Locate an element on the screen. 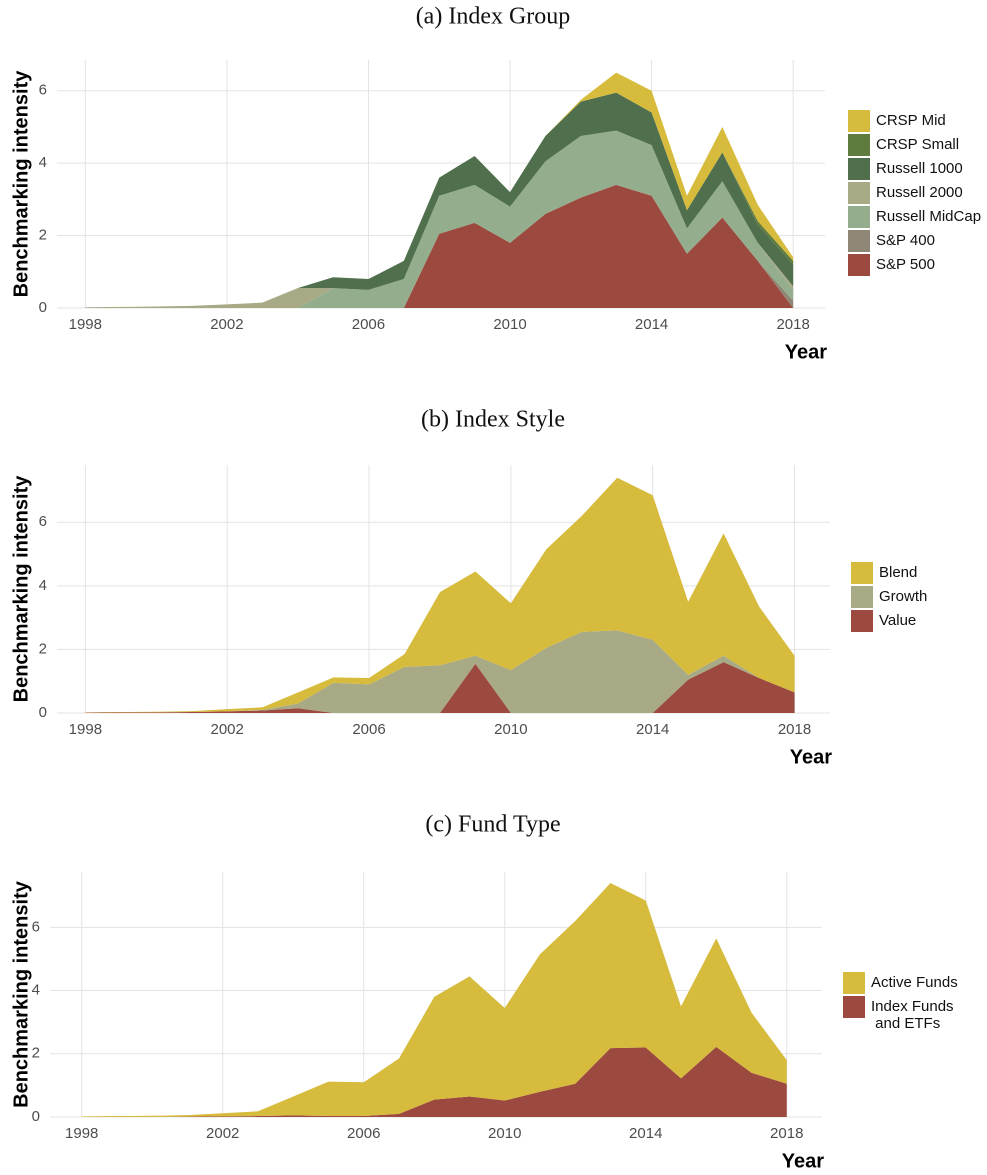 Image resolution: width=987 pixels, height=1175 pixels. legend-label: Growth is located at coordinates (903, 596).